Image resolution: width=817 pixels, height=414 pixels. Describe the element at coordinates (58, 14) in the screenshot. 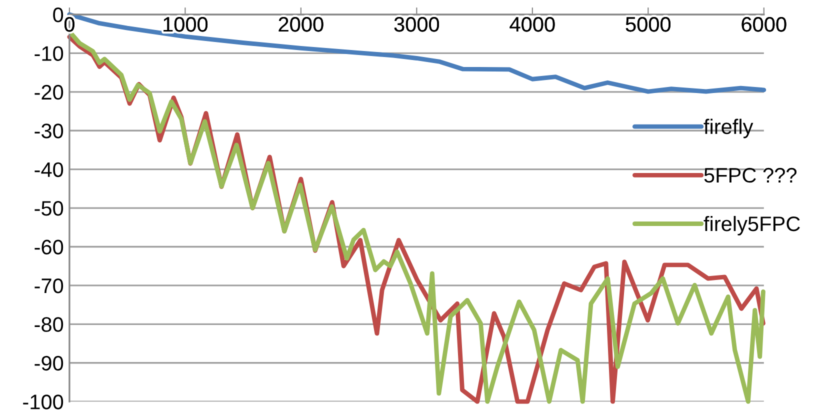

I see `y-tick-label: 0` at that location.